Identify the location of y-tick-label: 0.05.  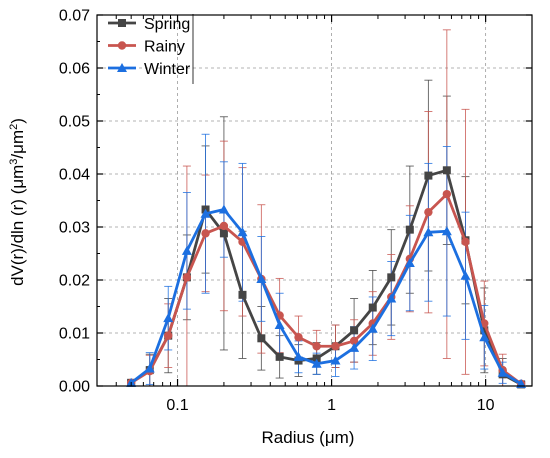
(74, 122).